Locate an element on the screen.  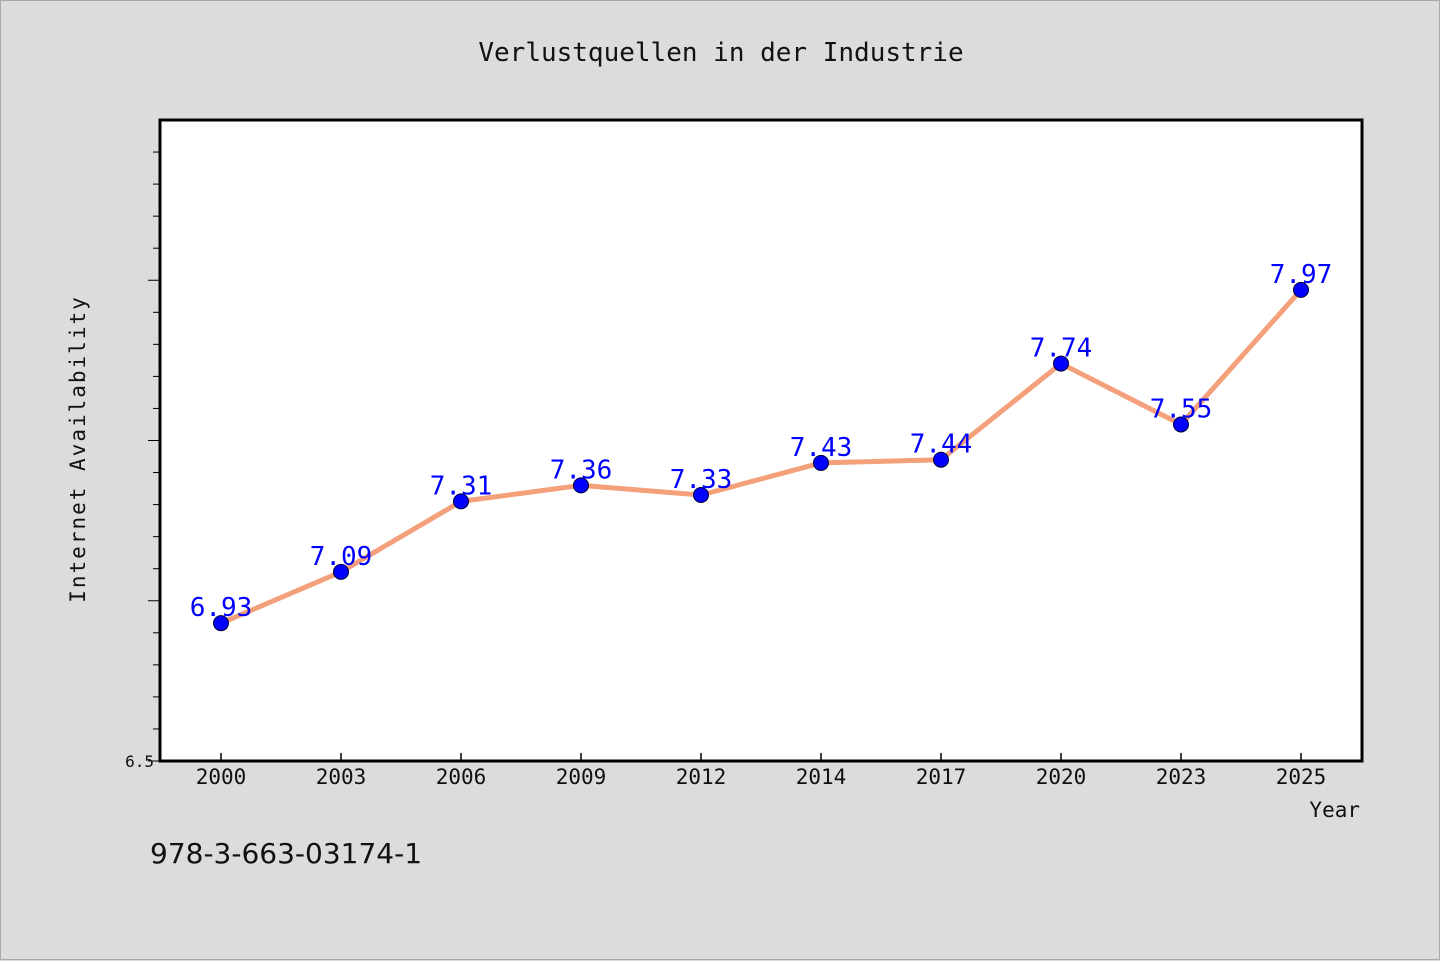
chart-title: Verlustquellen in der Industrie is located at coordinates (720, 53).